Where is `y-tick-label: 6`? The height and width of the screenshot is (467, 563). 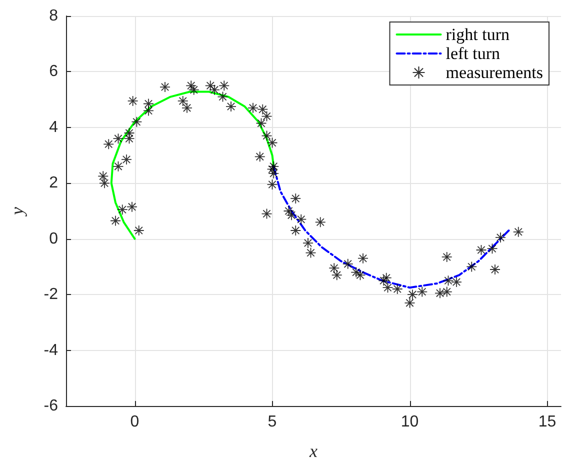 y-tick-label: 6 is located at coordinates (53, 71).